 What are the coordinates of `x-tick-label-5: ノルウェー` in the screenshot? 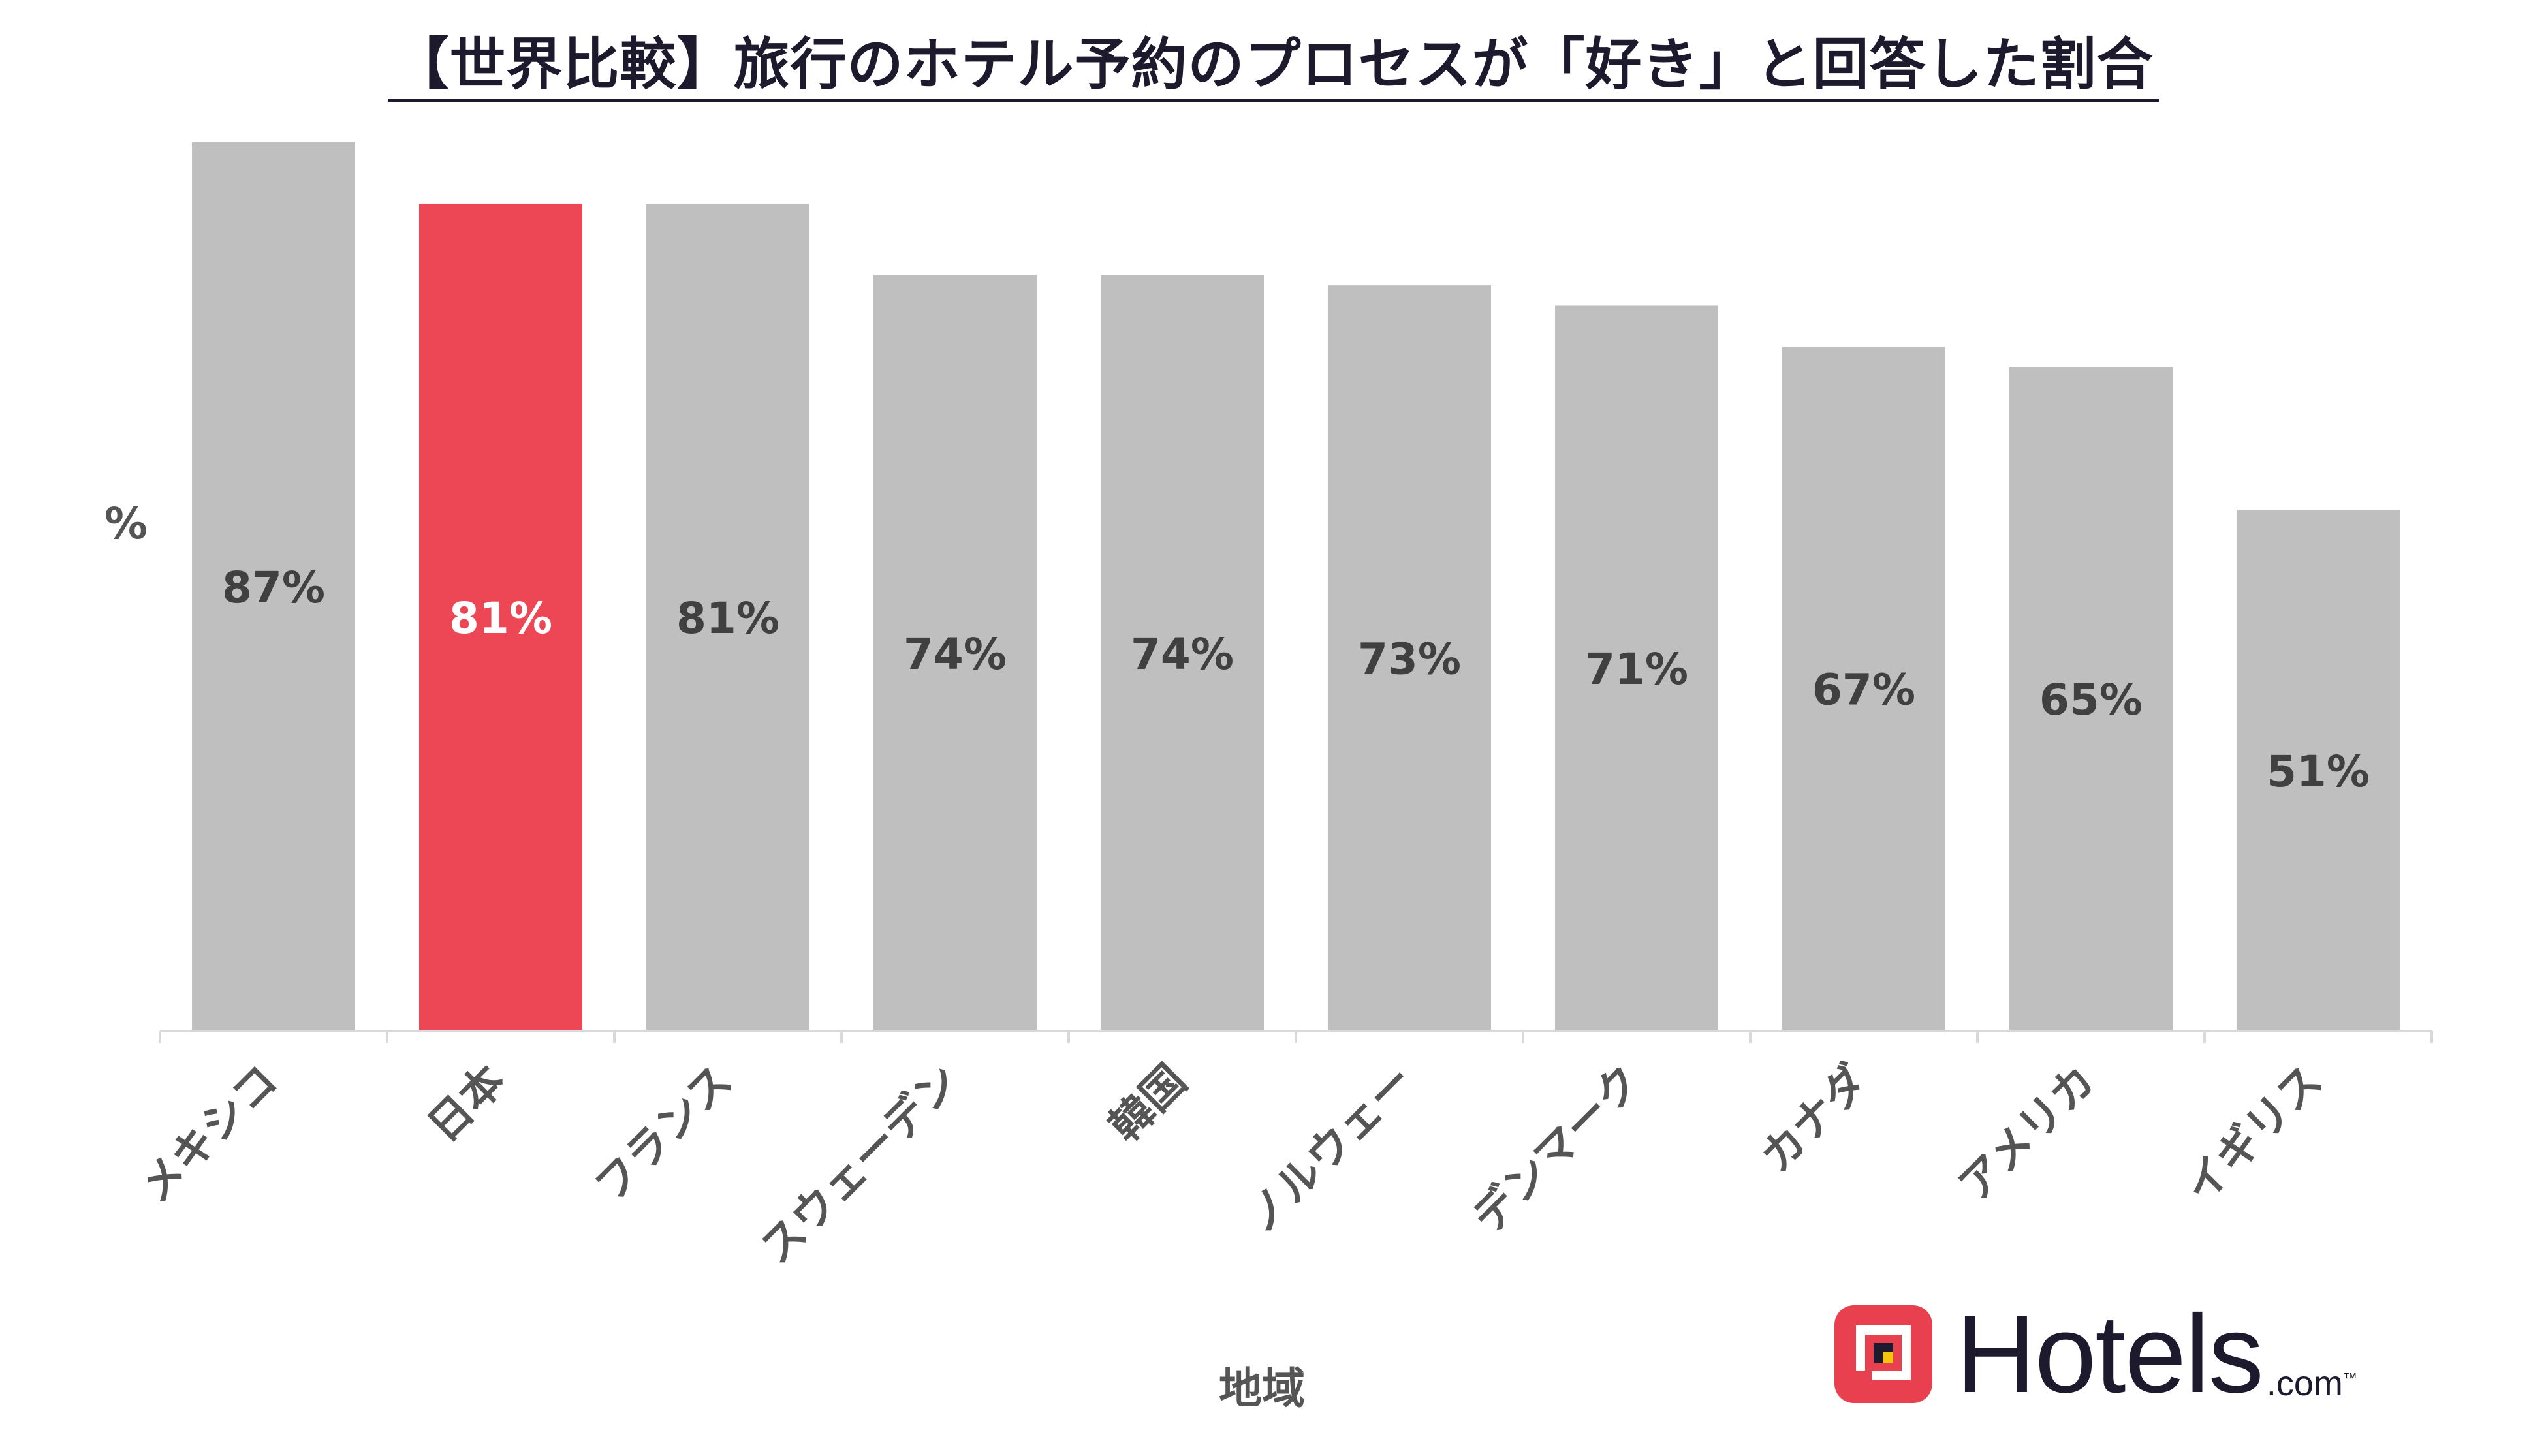 It's located at (1330, 1149).